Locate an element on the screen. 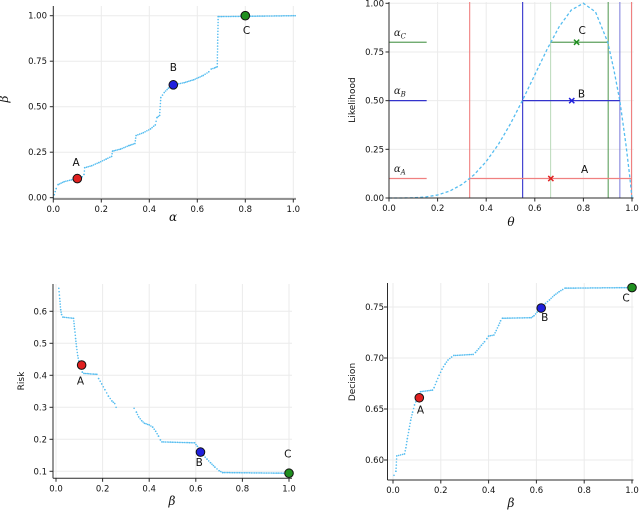 The height and width of the screenshot is (513, 640). y-axis-label: Likelihood is located at coordinates (353, 99).